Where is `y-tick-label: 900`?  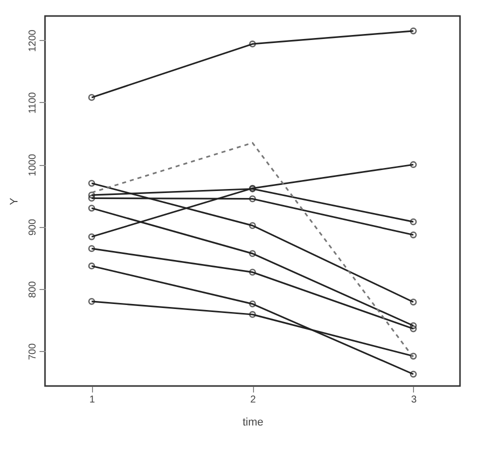
y-tick-label: 900 is located at coordinates (33, 227).